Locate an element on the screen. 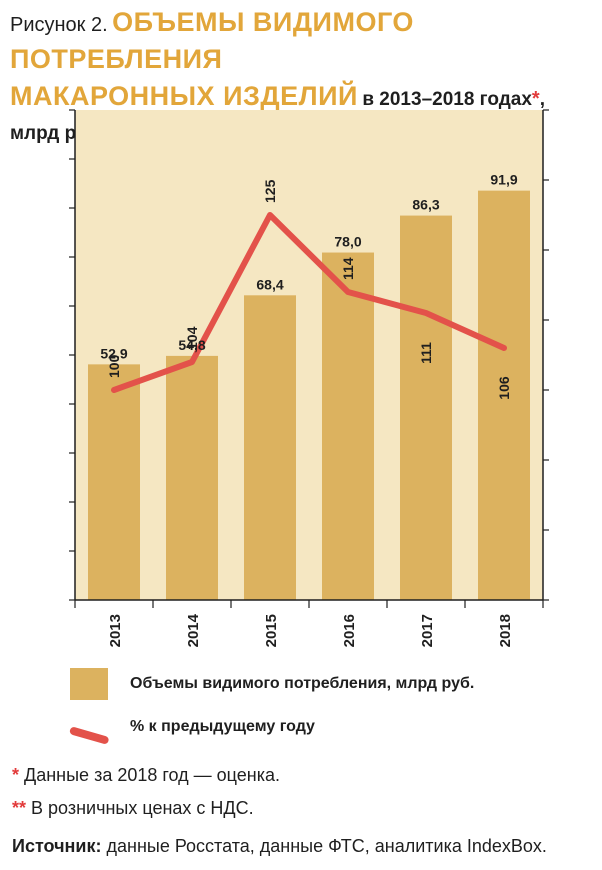 Image resolution: width=602 pixels, height=870 pixels. bar-value-label-2014: 54,8 is located at coordinates (191, 345).